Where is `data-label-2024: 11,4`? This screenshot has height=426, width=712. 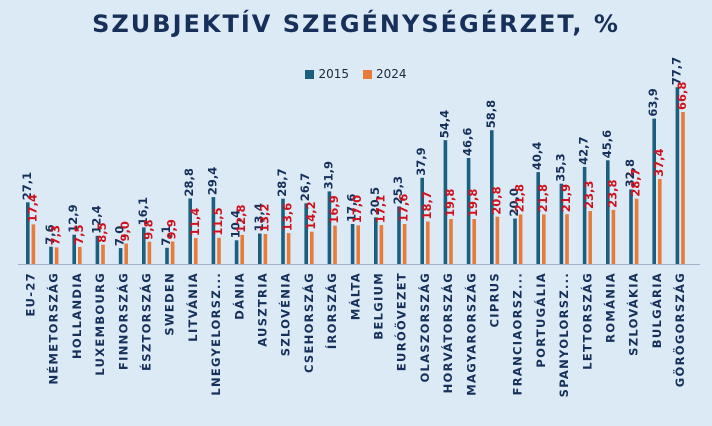
data-label-2024: 11,4 is located at coordinates (195, 222).